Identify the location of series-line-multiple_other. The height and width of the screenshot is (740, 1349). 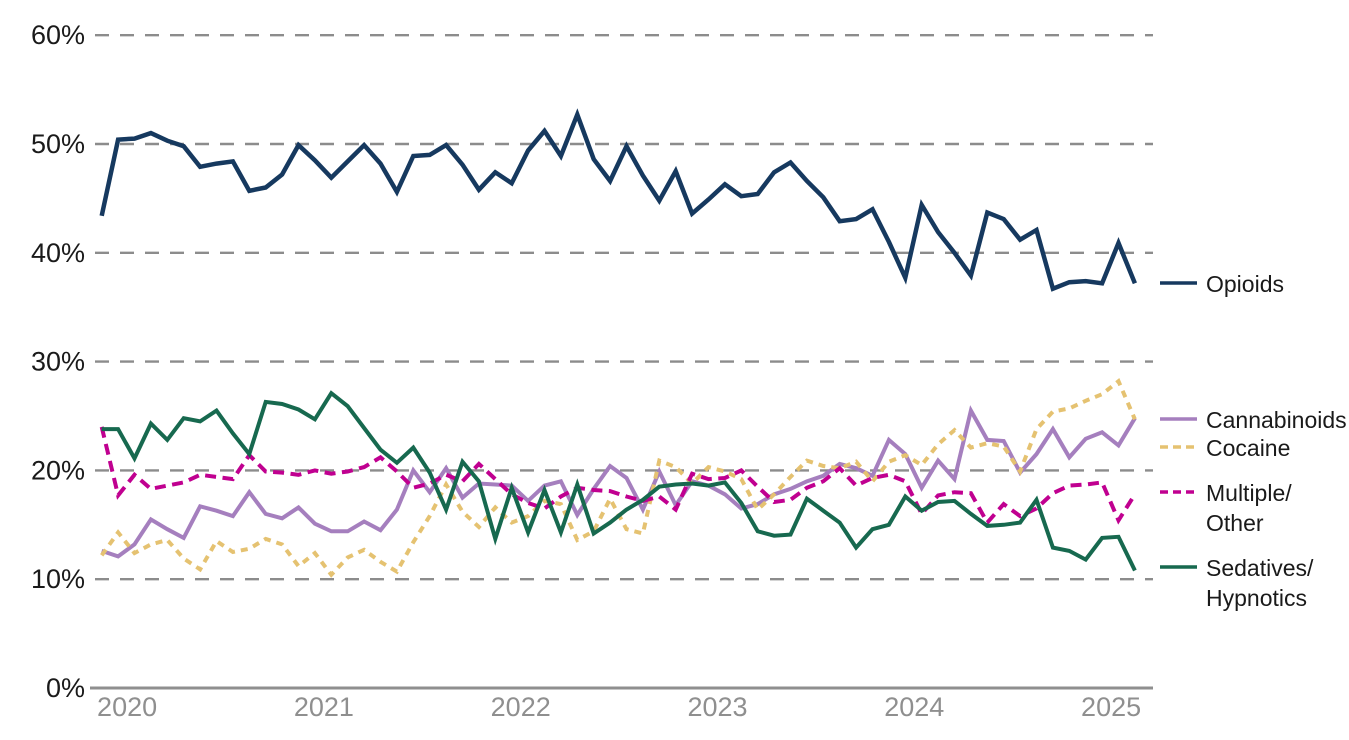
(618, 476).